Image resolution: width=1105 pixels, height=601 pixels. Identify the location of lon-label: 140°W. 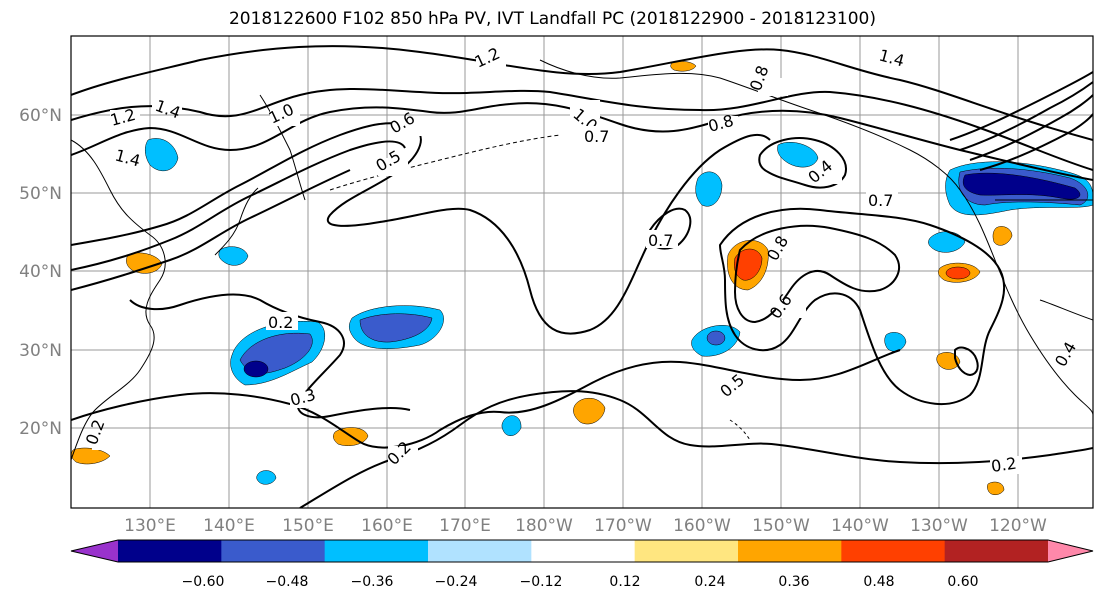
(860, 526).